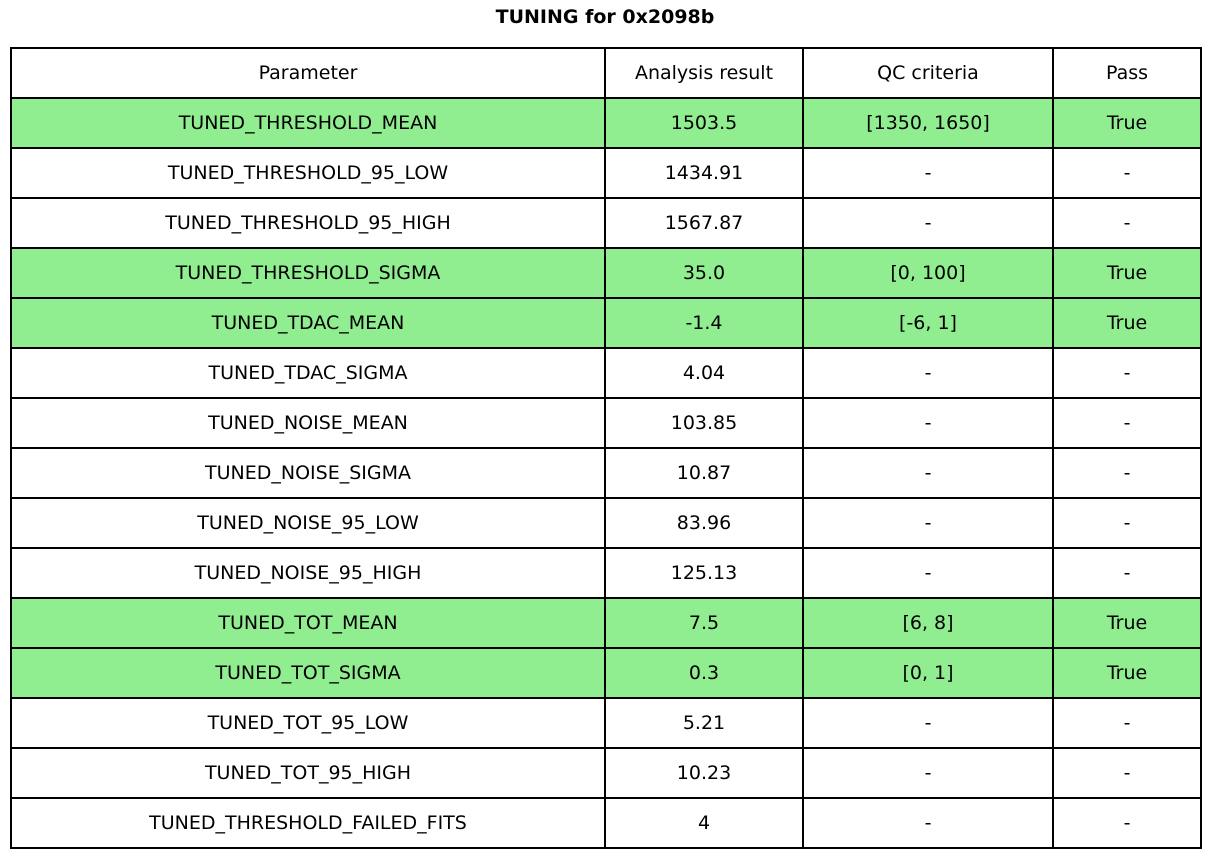 The image size is (1210, 858). Describe the element at coordinates (308, 473) in the screenshot. I see `parameter-cell: TUNED_NOISE_SIGMA` at that location.